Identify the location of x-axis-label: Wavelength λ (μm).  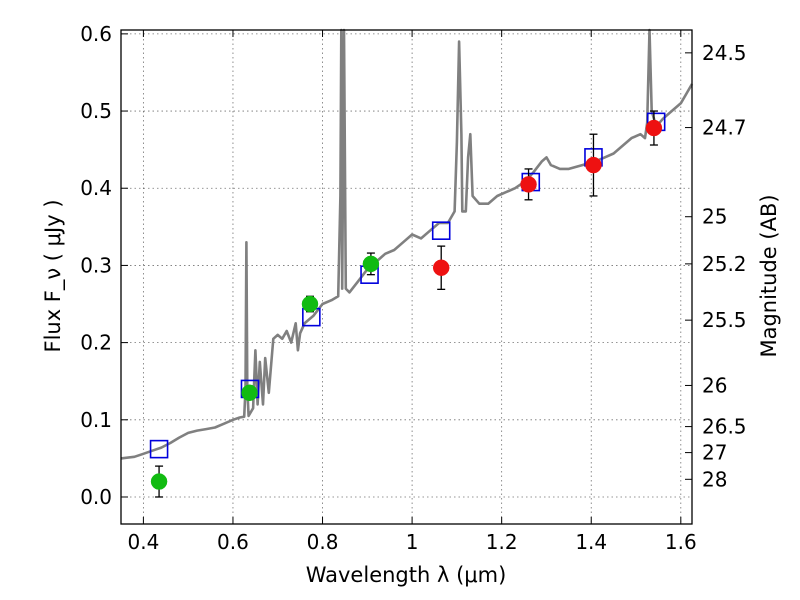
(406, 575).